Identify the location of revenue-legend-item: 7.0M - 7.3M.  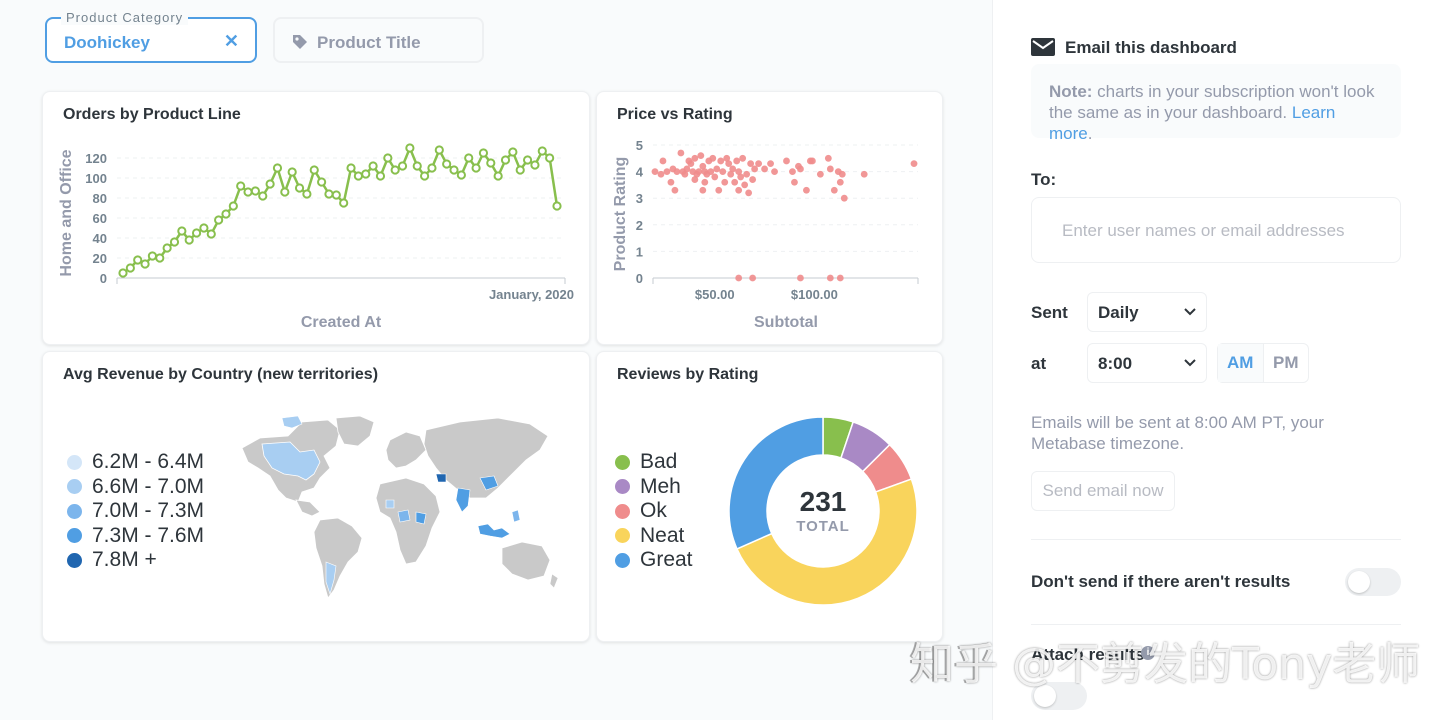
(135, 511).